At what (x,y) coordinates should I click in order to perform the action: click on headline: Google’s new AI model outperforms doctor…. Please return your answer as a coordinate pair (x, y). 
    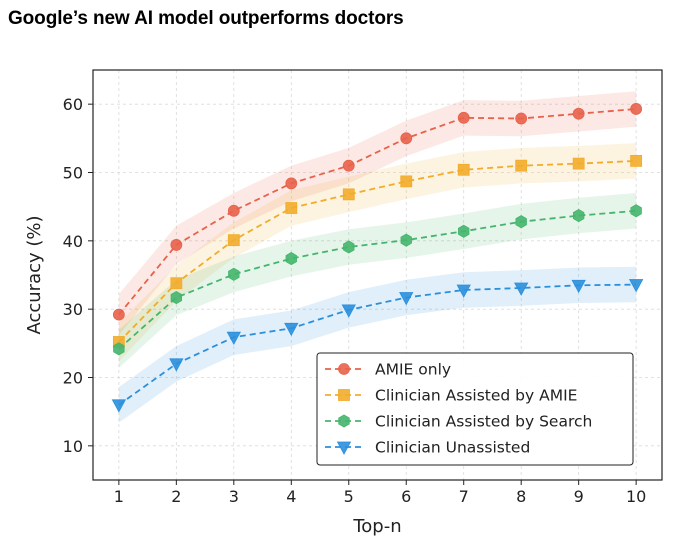
    Looking at the image, I should click on (206, 18).